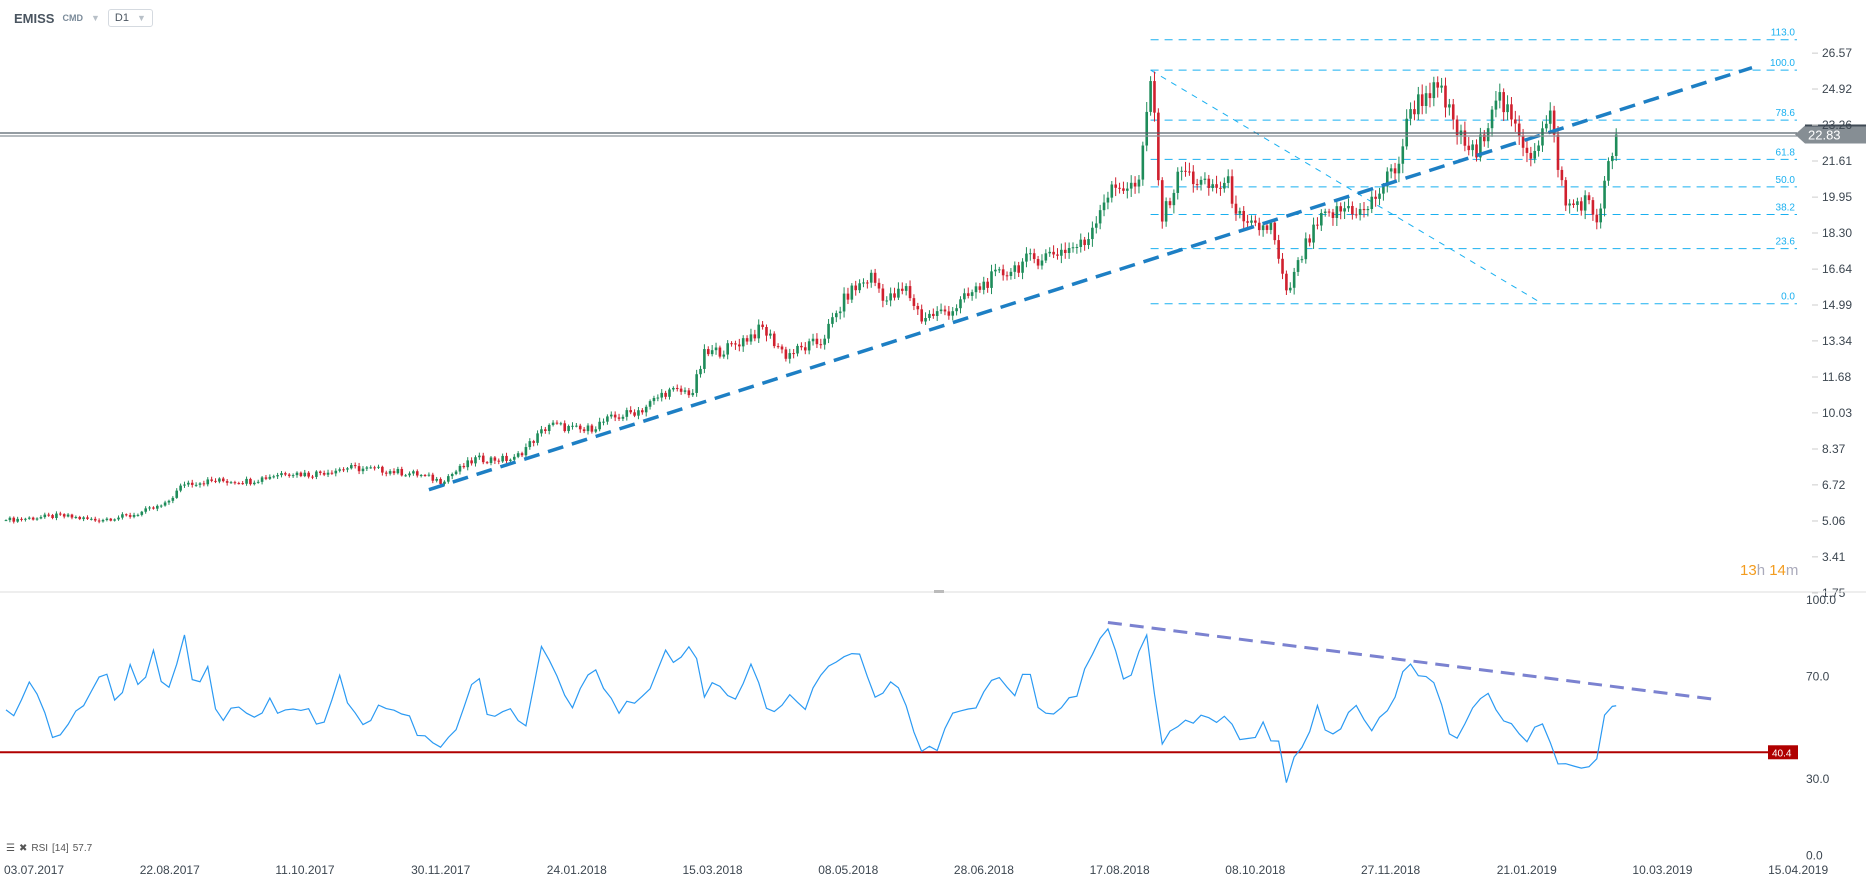 The image size is (1866, 885). I want to click on settings-icon: ☰, so click(10, 848).